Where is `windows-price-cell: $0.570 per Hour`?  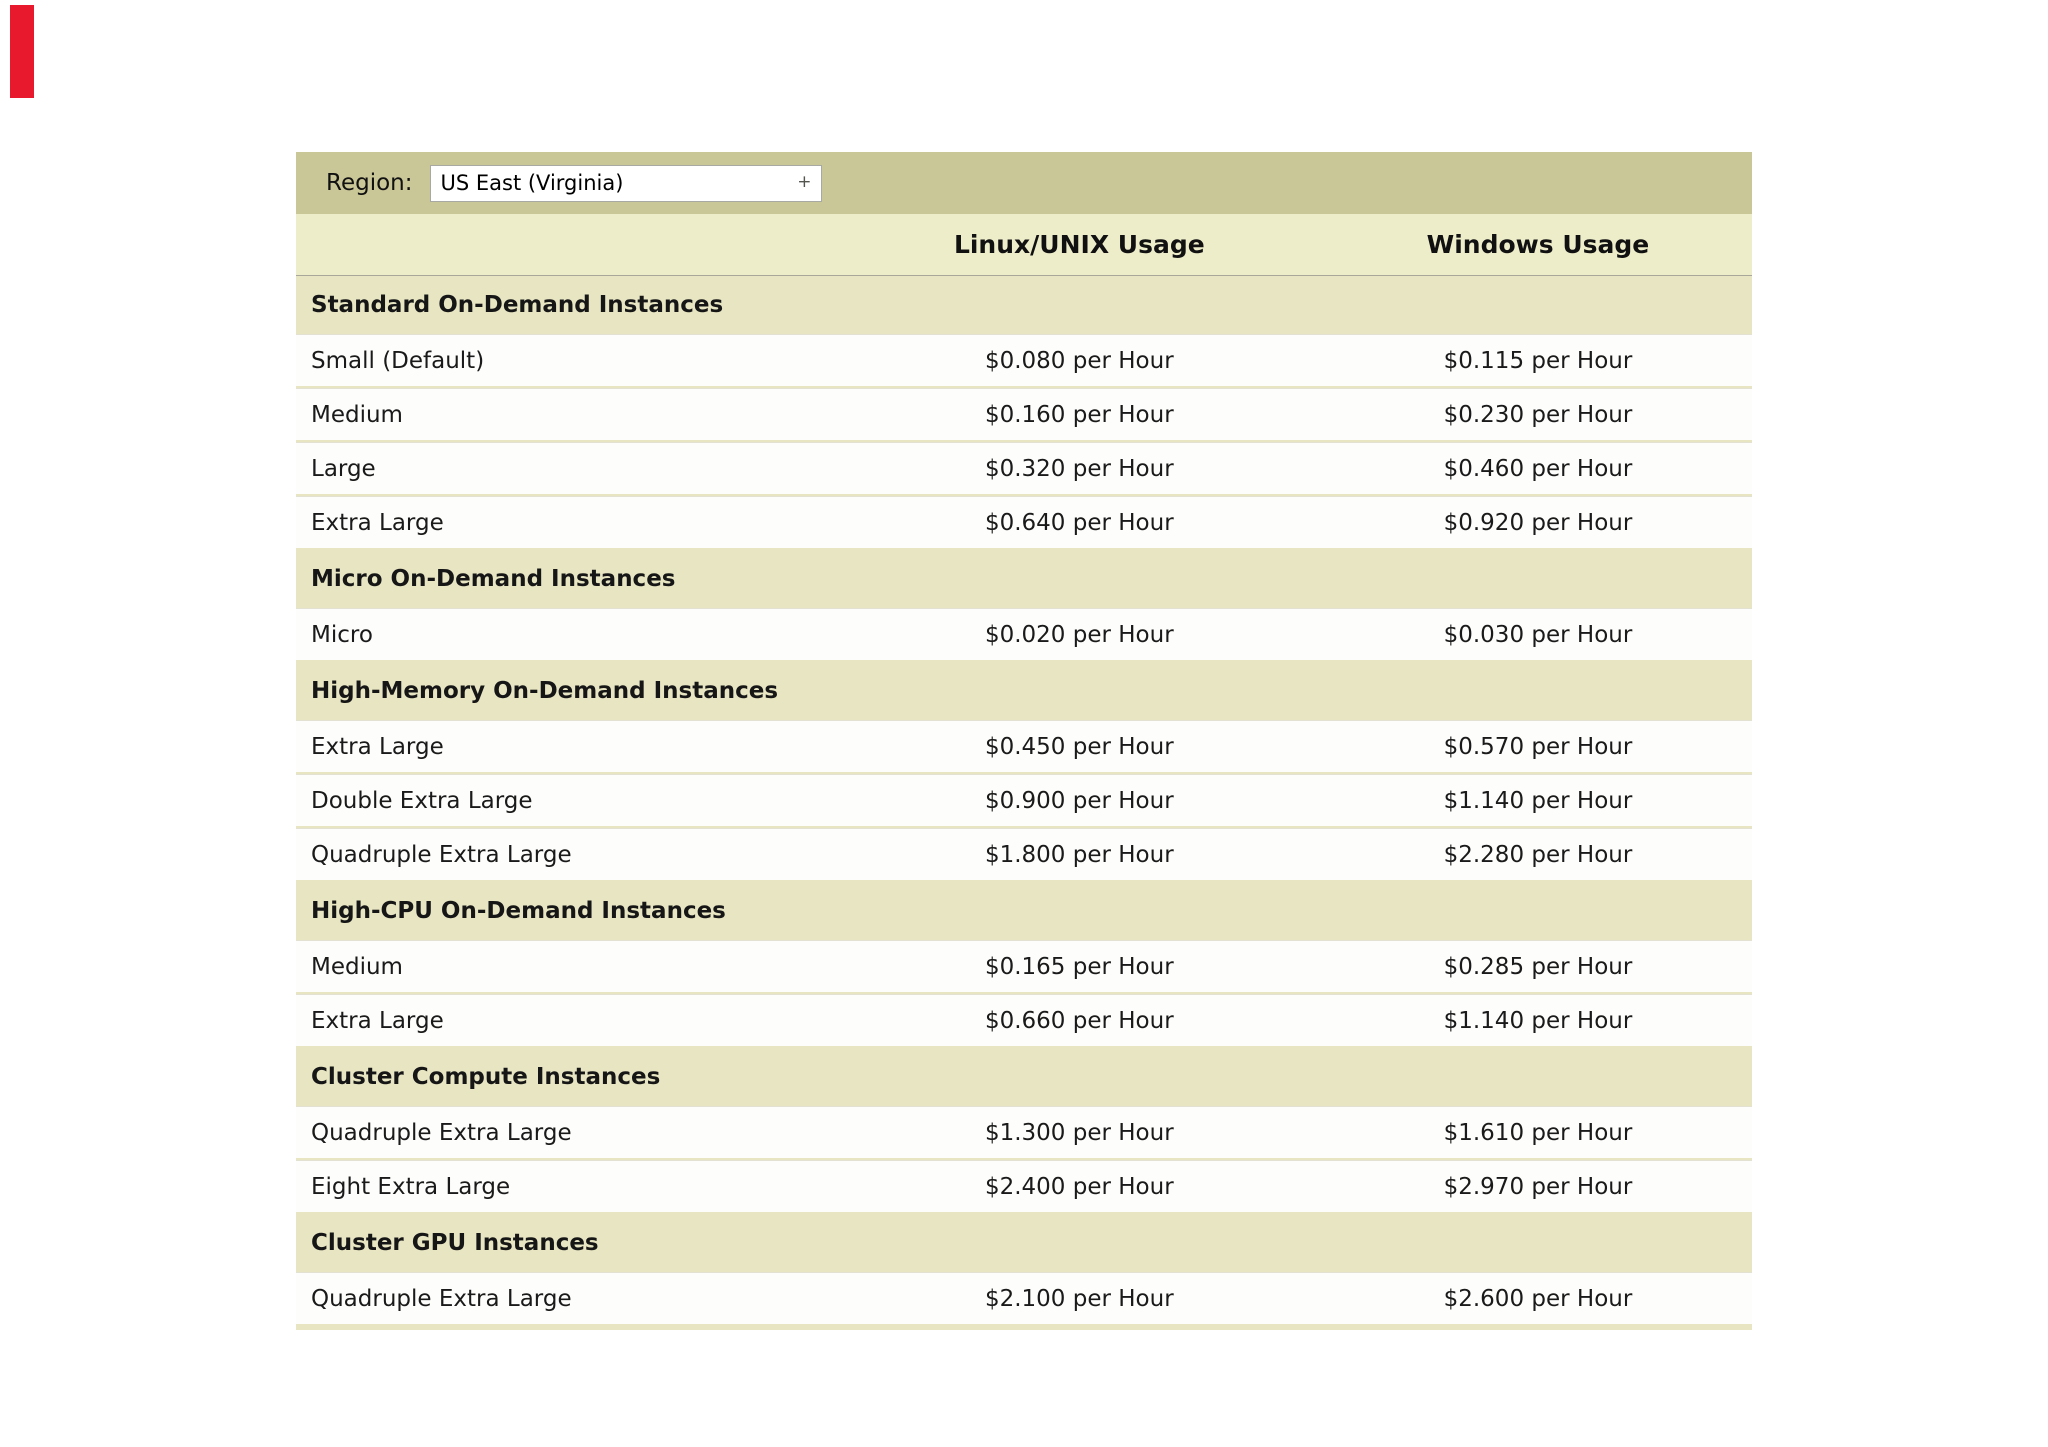 windows-price-cell: $0.570 per Hour is located at coordinates (1538, 746).